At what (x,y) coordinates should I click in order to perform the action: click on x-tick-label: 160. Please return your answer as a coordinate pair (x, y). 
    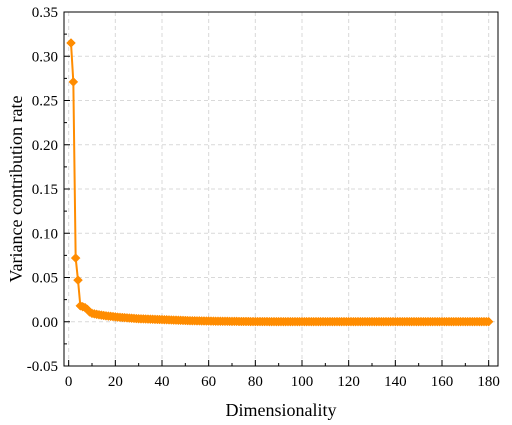
    Looking at the image, I should click on (442, 382).